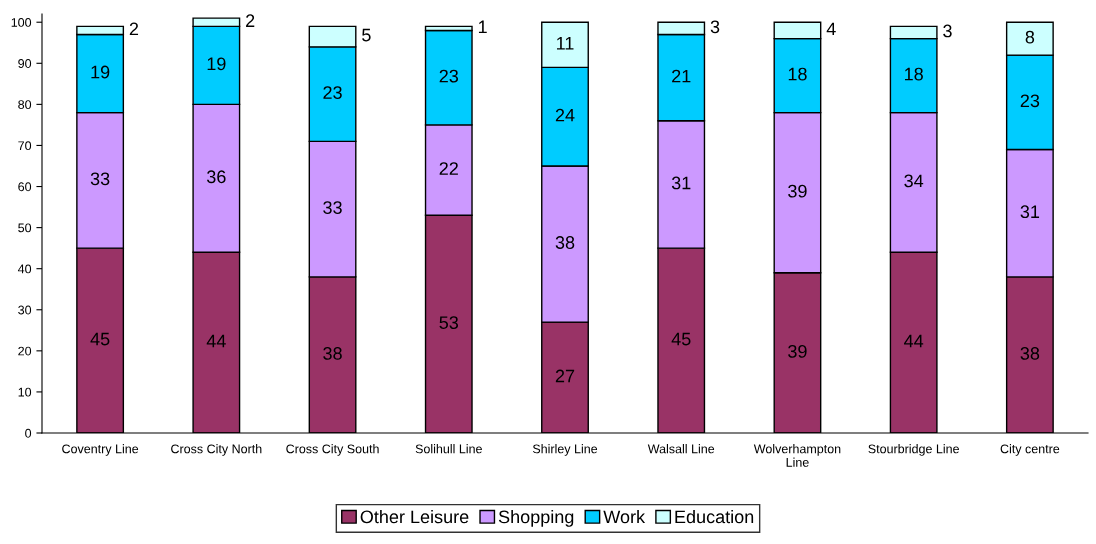 Image resolution: width=1096 pixels, height=544 pixels. Describe the element at coordinates (25, 146) in the screenshot. I see `y-tick-label: 70` at that location.